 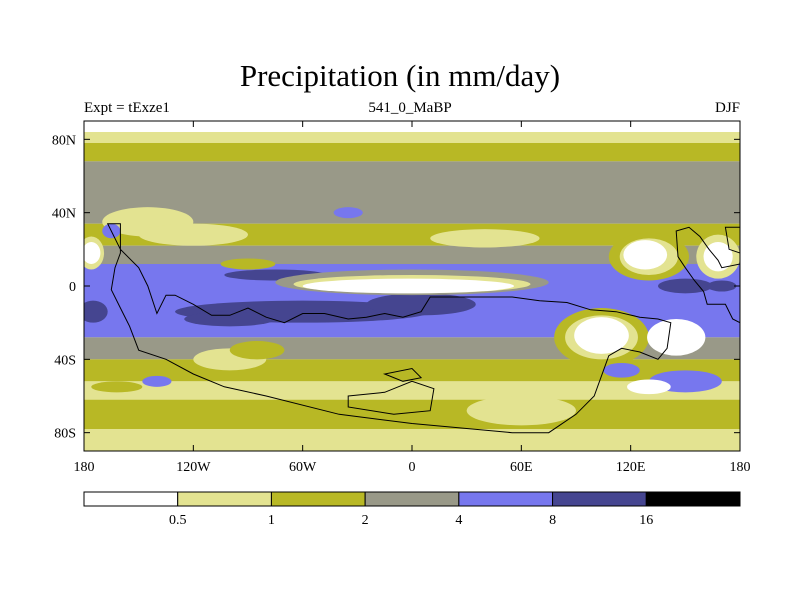 I want to click on colorbar-label-2: 2, so click(x=365, y=520).